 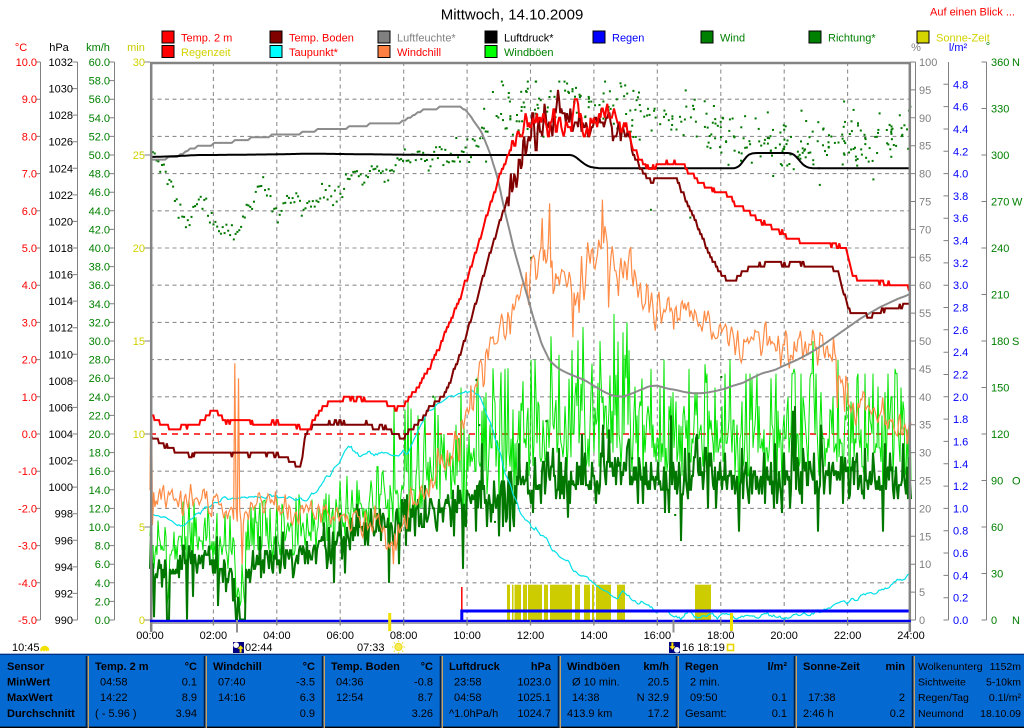 What do you see at coordinates (122, 667) in the screenshot?
I see `svg-text: Temp. 2 m` at bounding box center [122, 667].